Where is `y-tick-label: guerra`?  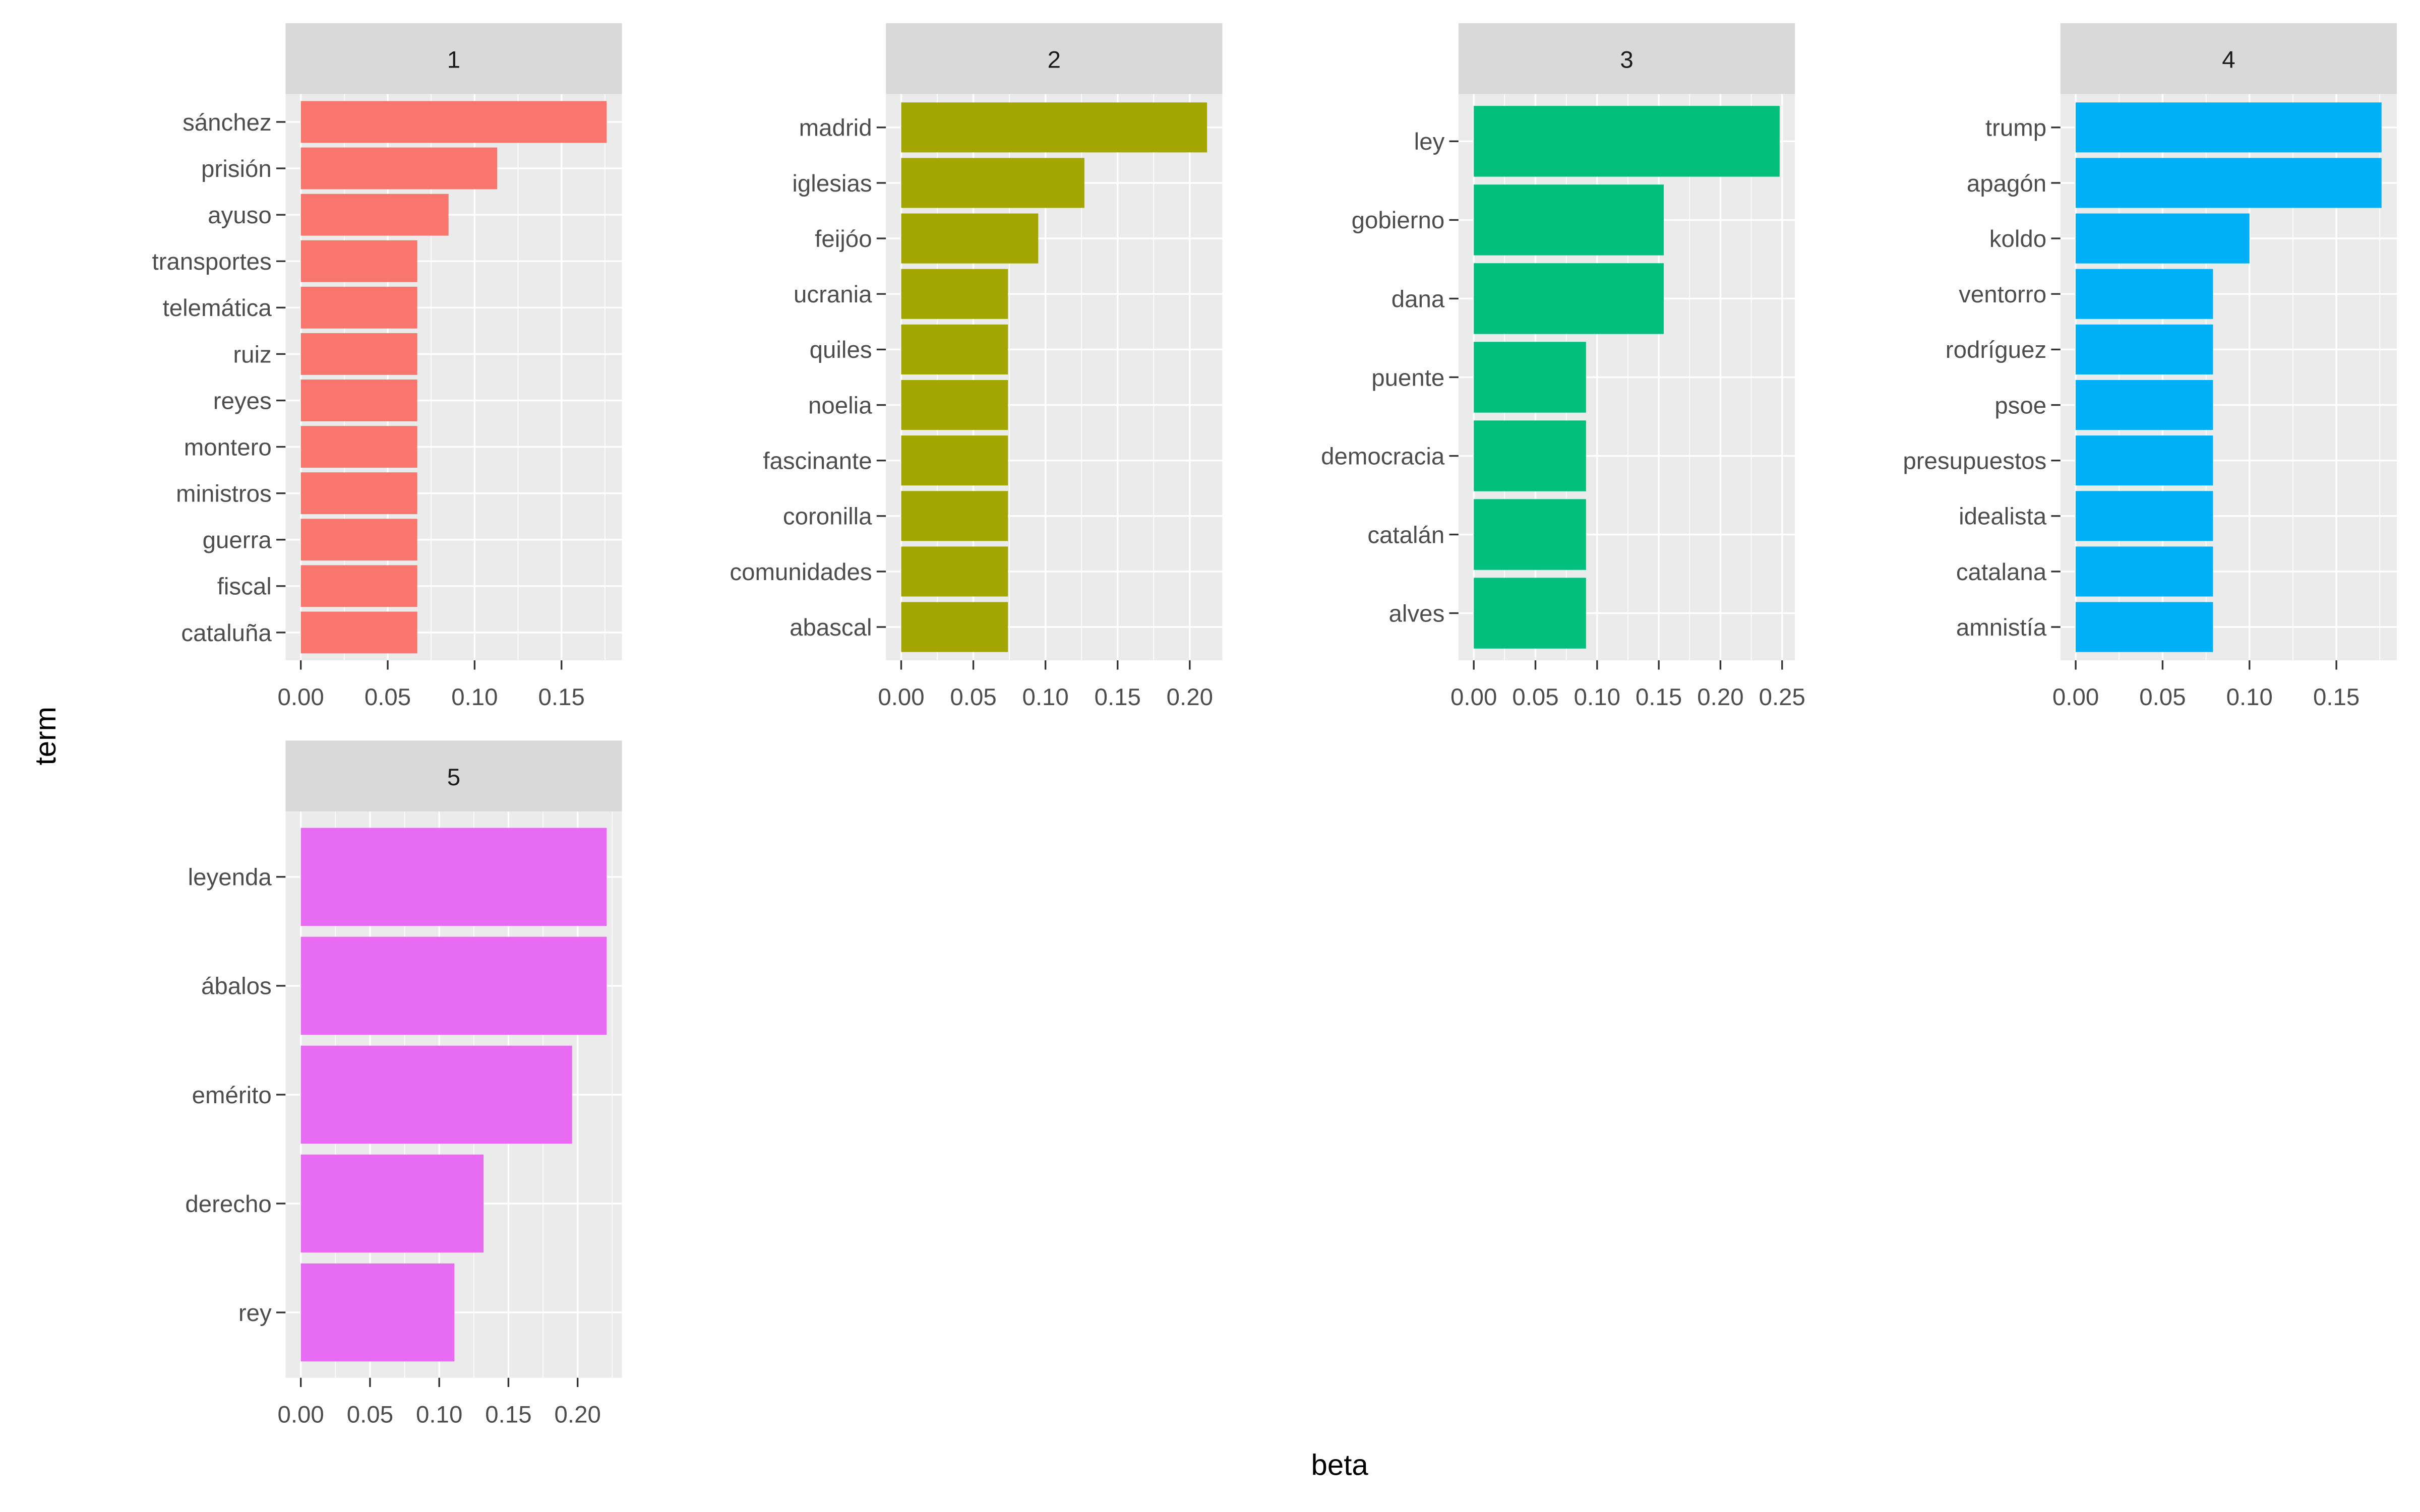
y-tick-label: guerra is located at coordinates (237, 540).